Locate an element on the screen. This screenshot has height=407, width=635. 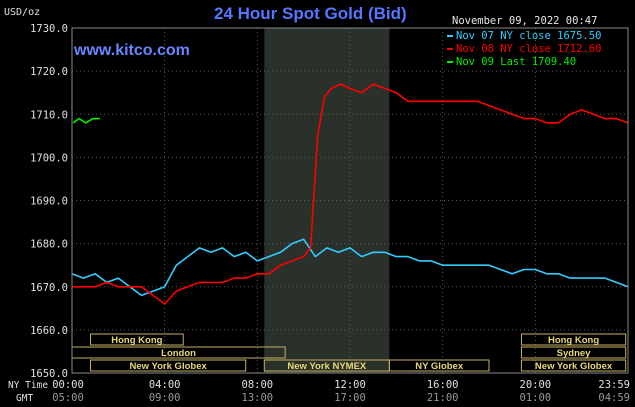
y-tick-label: 1680.0 is located at coordinates (49, 245).